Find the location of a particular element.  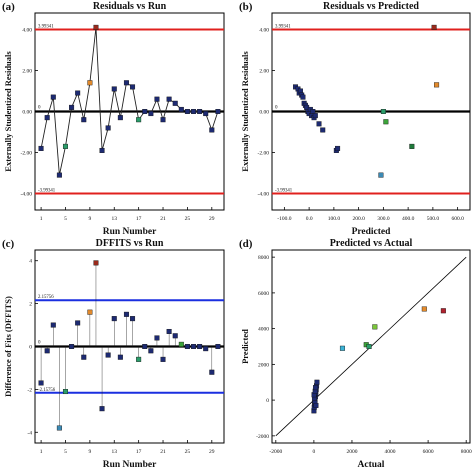

panel-3-limit-line-label: -2.15756 is located at coordinates (47, 390).